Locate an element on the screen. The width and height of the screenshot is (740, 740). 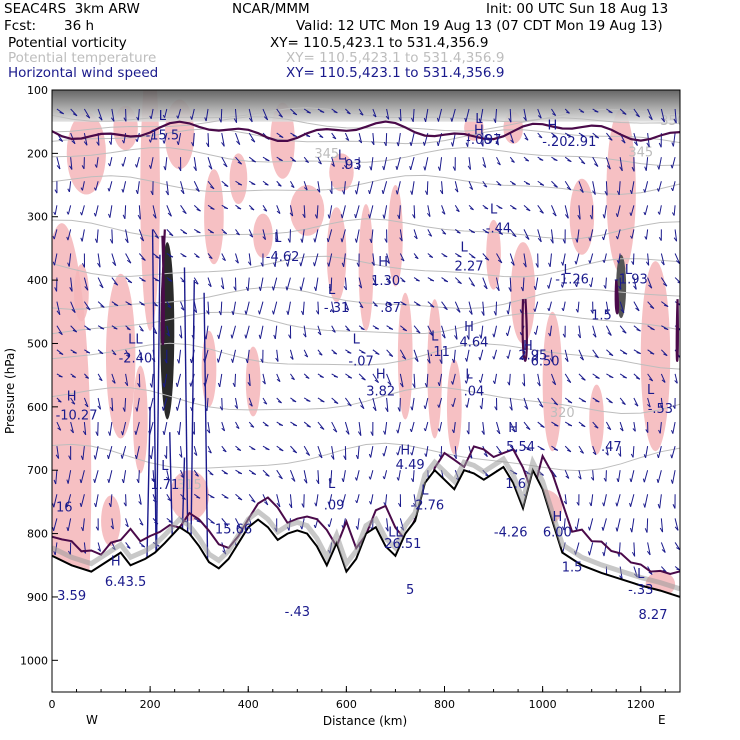
extremum-label-43: -.53 is located at coordinates (660, 409).